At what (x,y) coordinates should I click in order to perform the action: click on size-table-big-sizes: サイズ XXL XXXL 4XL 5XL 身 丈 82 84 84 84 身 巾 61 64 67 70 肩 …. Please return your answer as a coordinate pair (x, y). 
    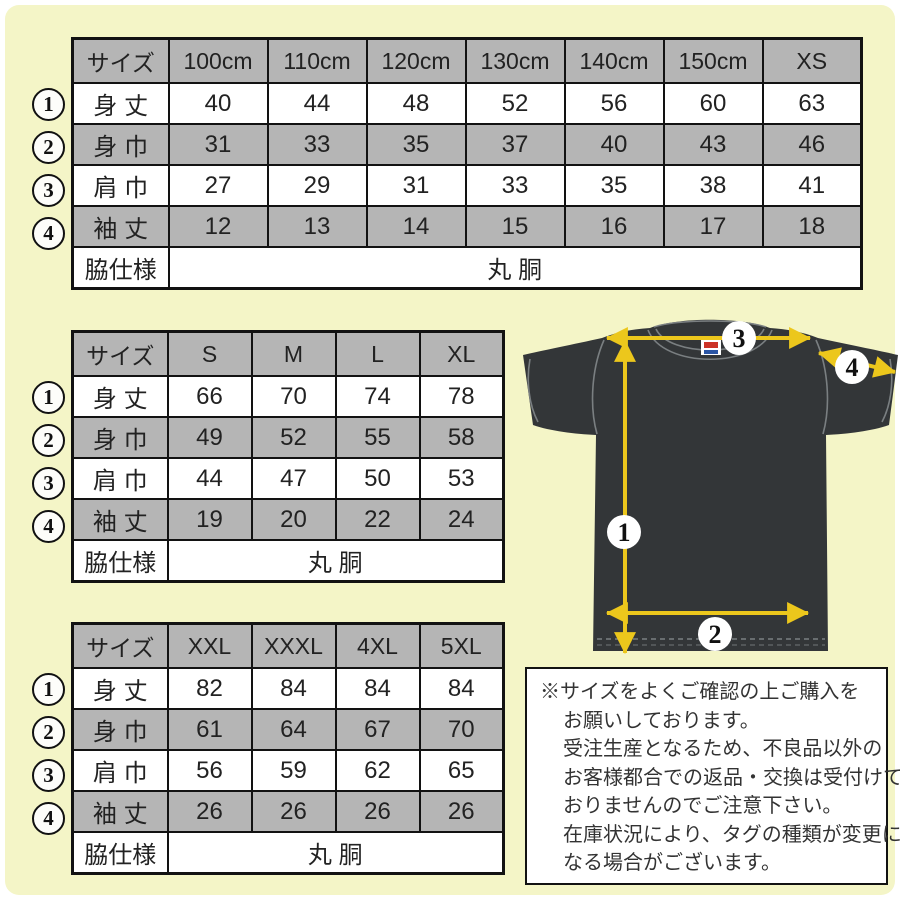
    Looking at the image, I should click on (288, 748).